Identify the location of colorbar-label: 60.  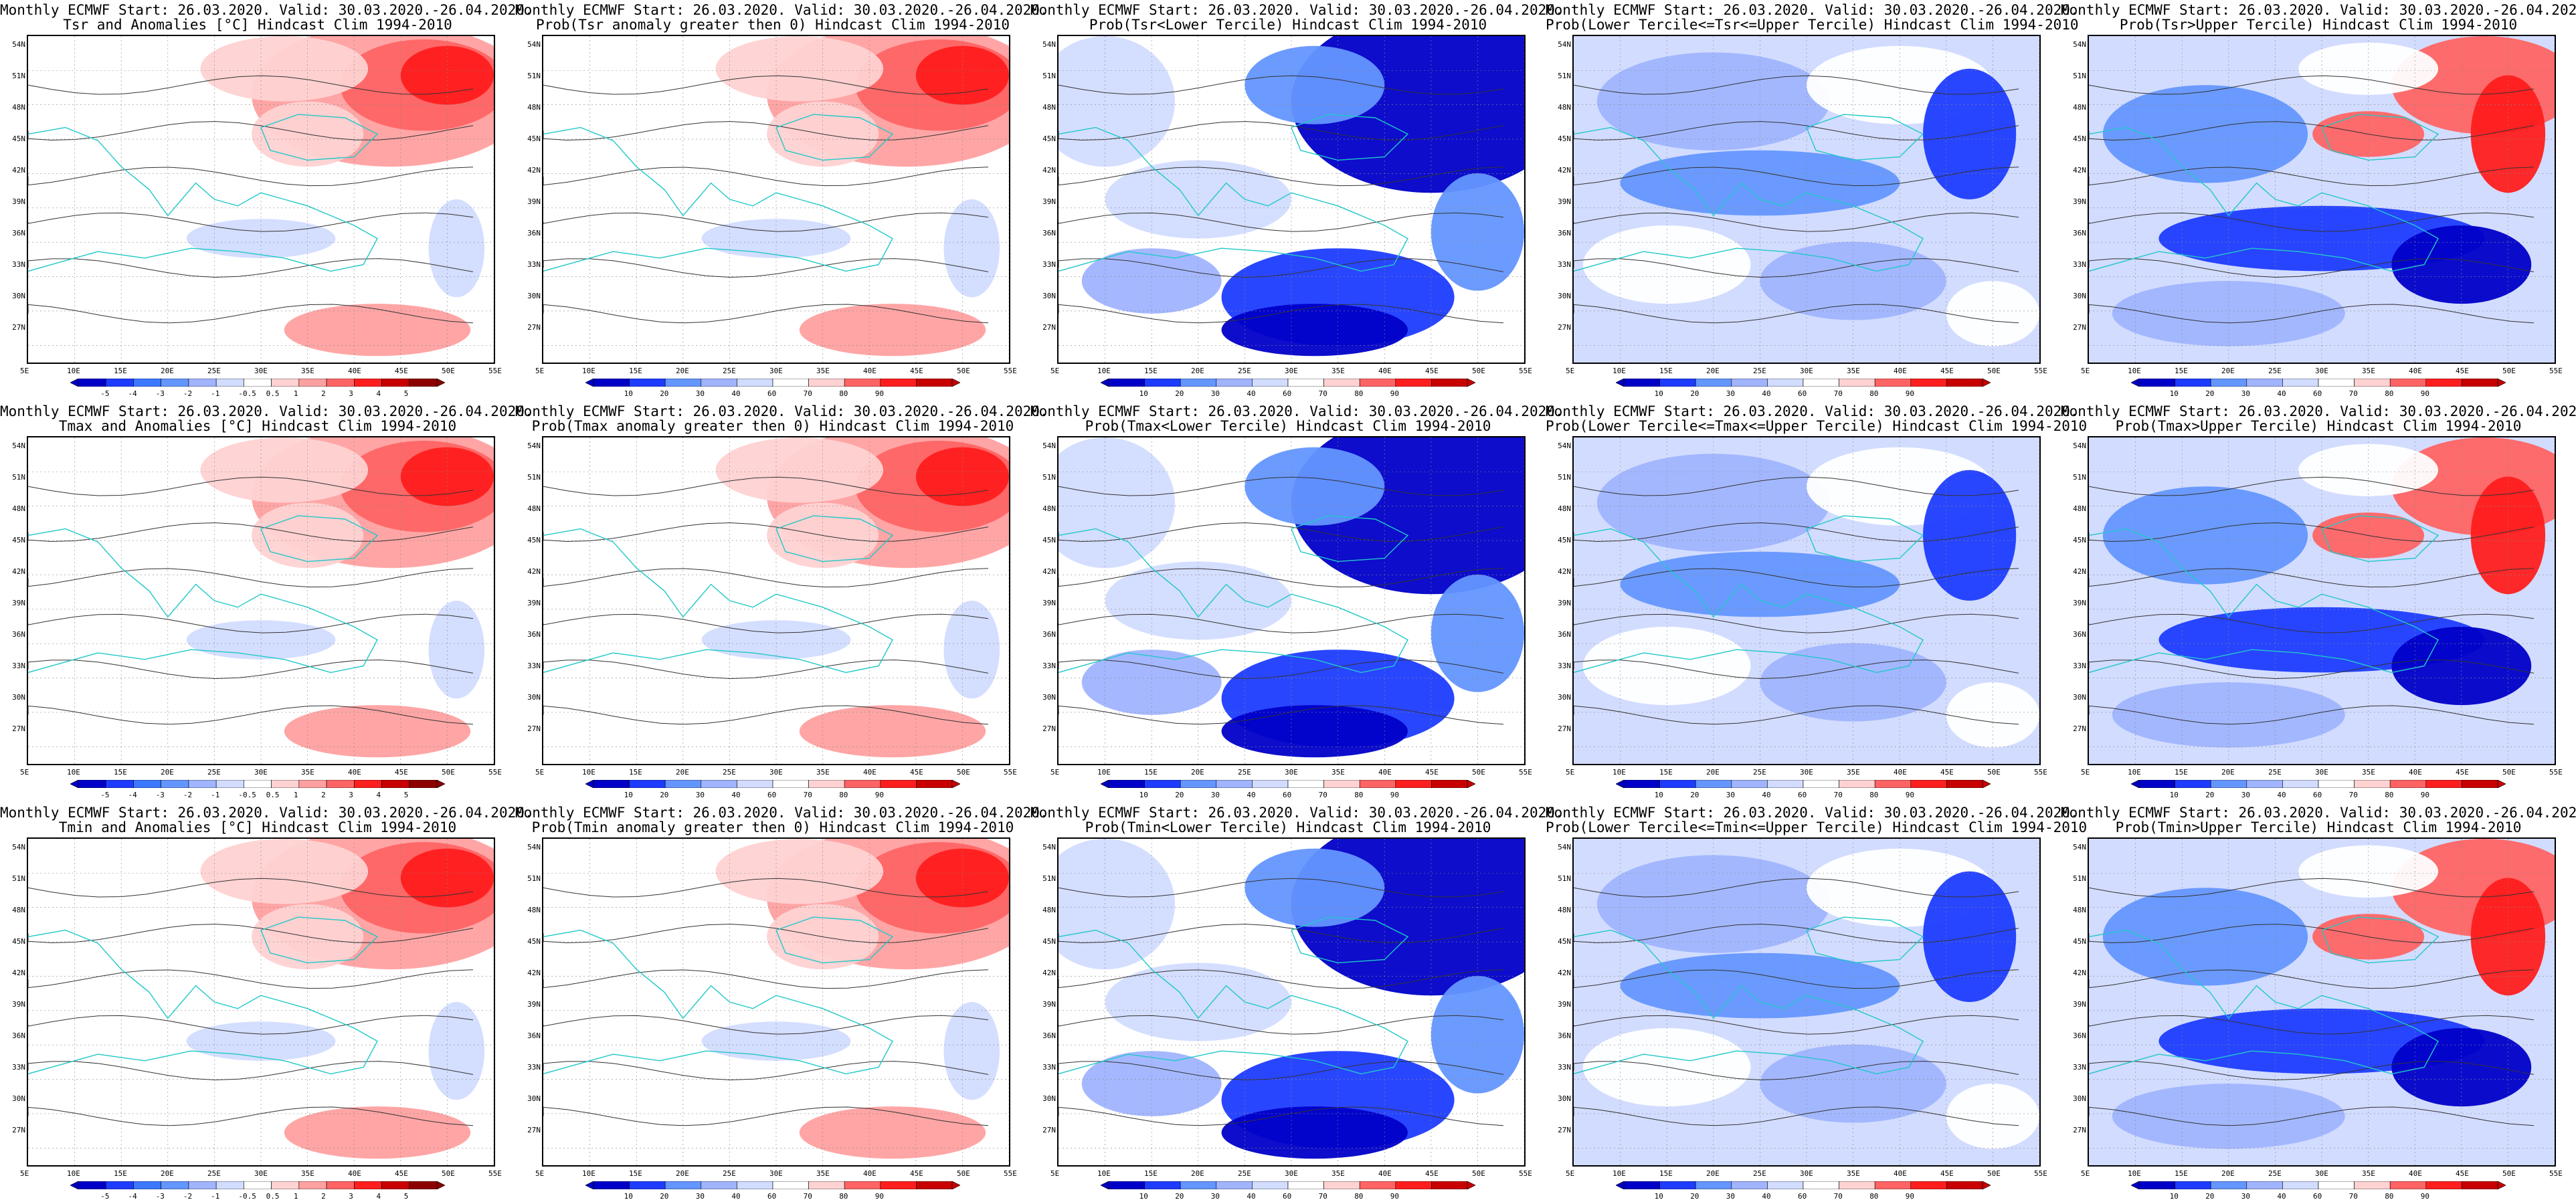
(772, 393).